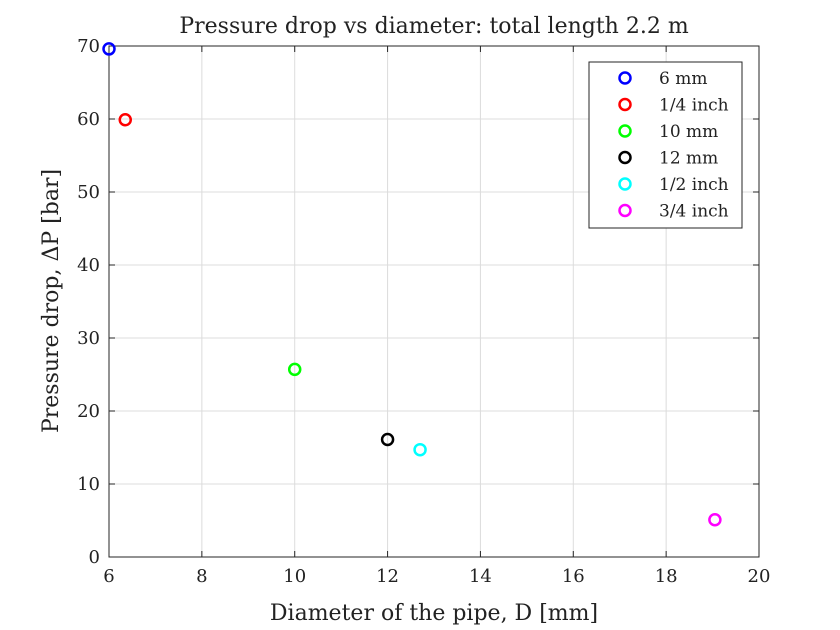  What do you see at coordinates (759, 576) in the screenshot?
I see `x-tick-label: 20` at bounding box center [759, 576].